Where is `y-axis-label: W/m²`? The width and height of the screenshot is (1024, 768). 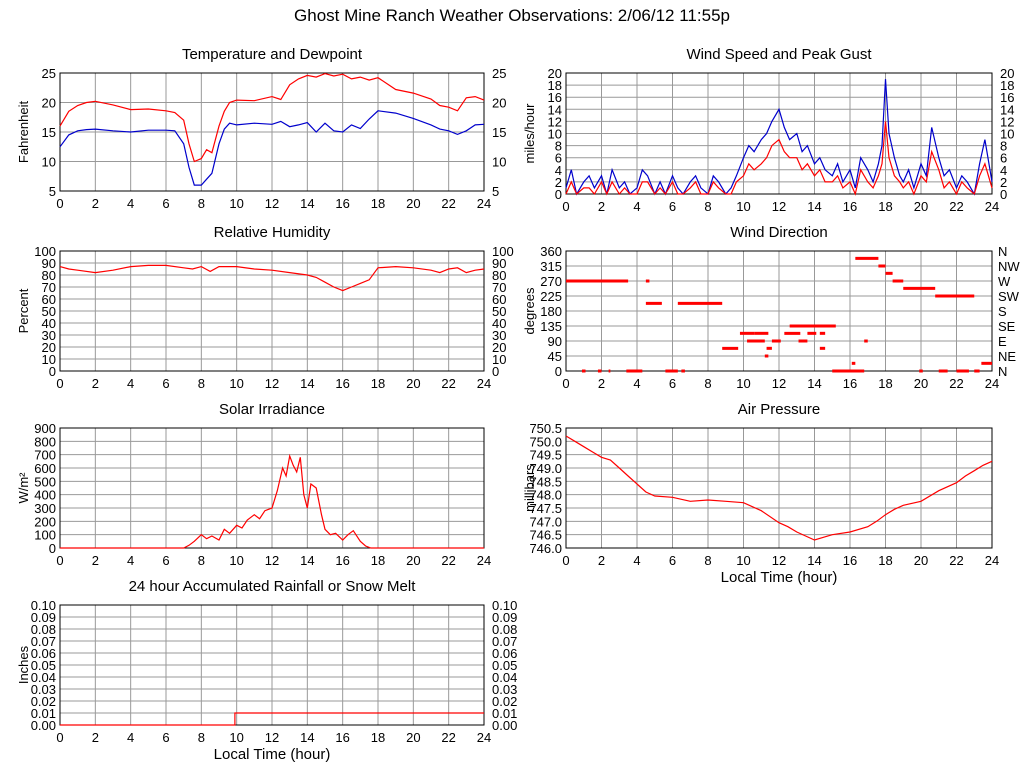
y-axis-label: W/m² is located at coordinates (23, 488).